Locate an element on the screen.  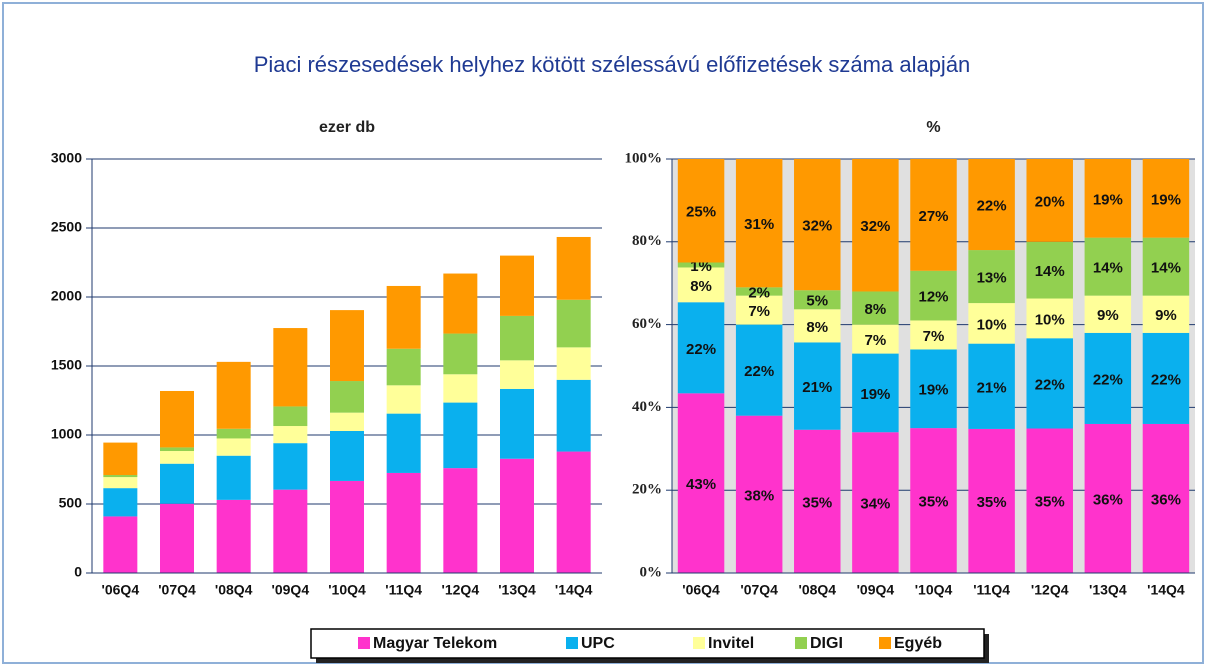
data-label: 21% is located at coordinates (817, 387).